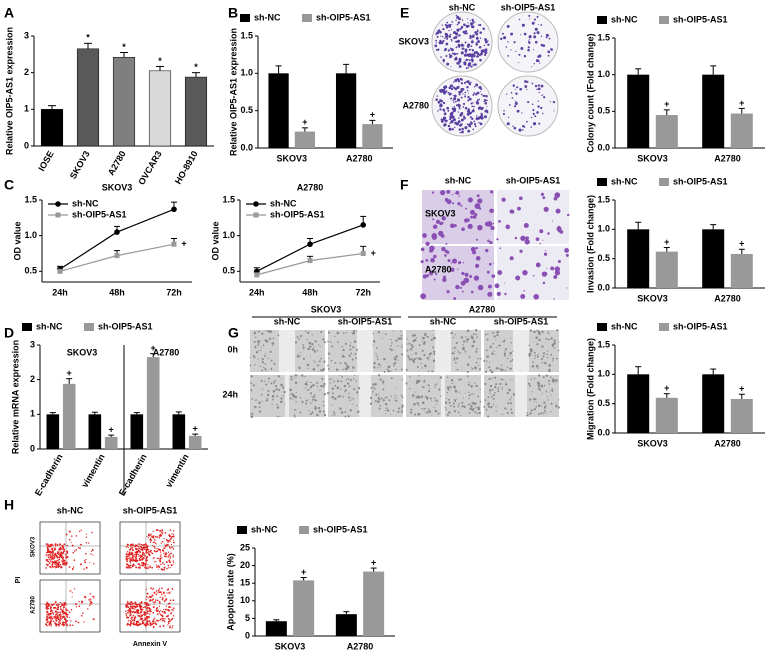 This screenshot has height=659, width=777. What do you see at coordinates (603, 147) in the screenshot?
I see `y-tick-label: 0.0` at bounding box center [603, 147].